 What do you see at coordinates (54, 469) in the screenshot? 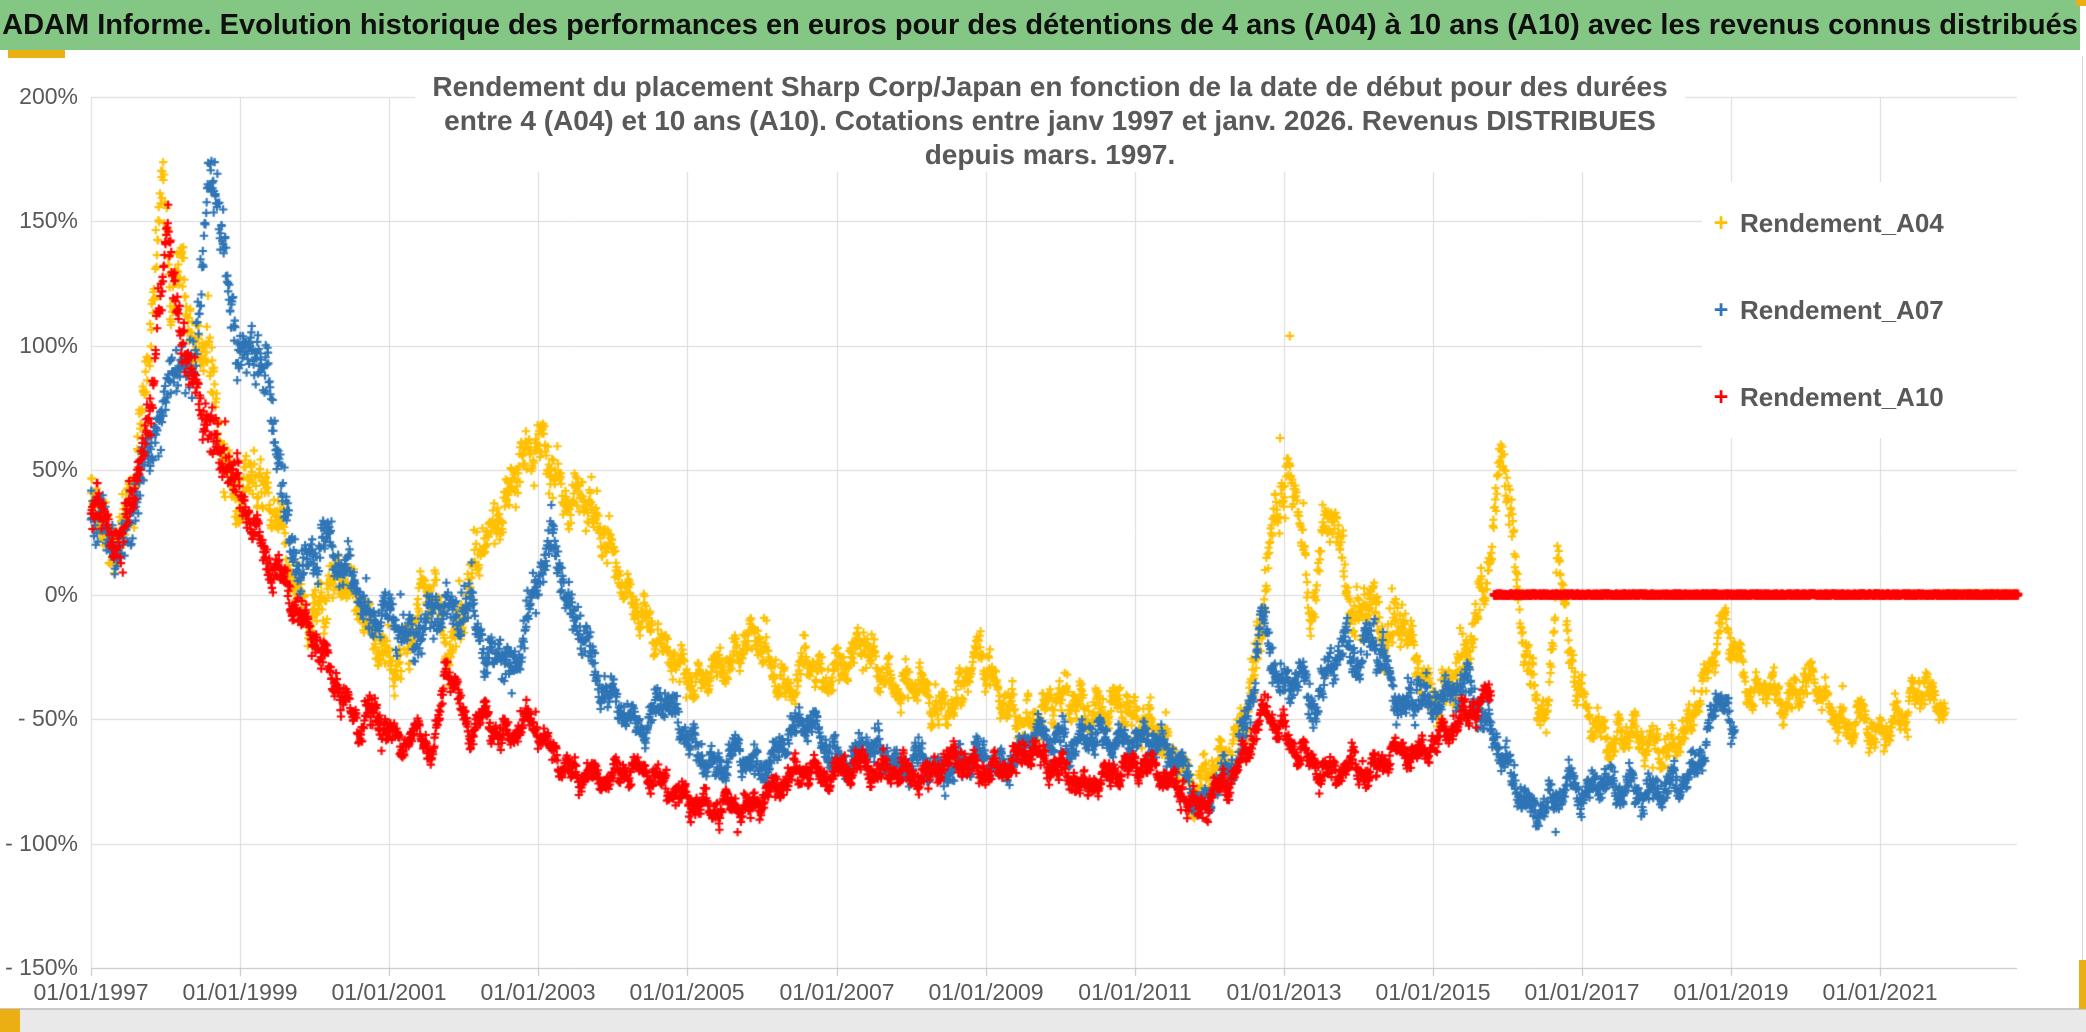
I see `y-axis-label: 50%` at bounding box center [54, 469].